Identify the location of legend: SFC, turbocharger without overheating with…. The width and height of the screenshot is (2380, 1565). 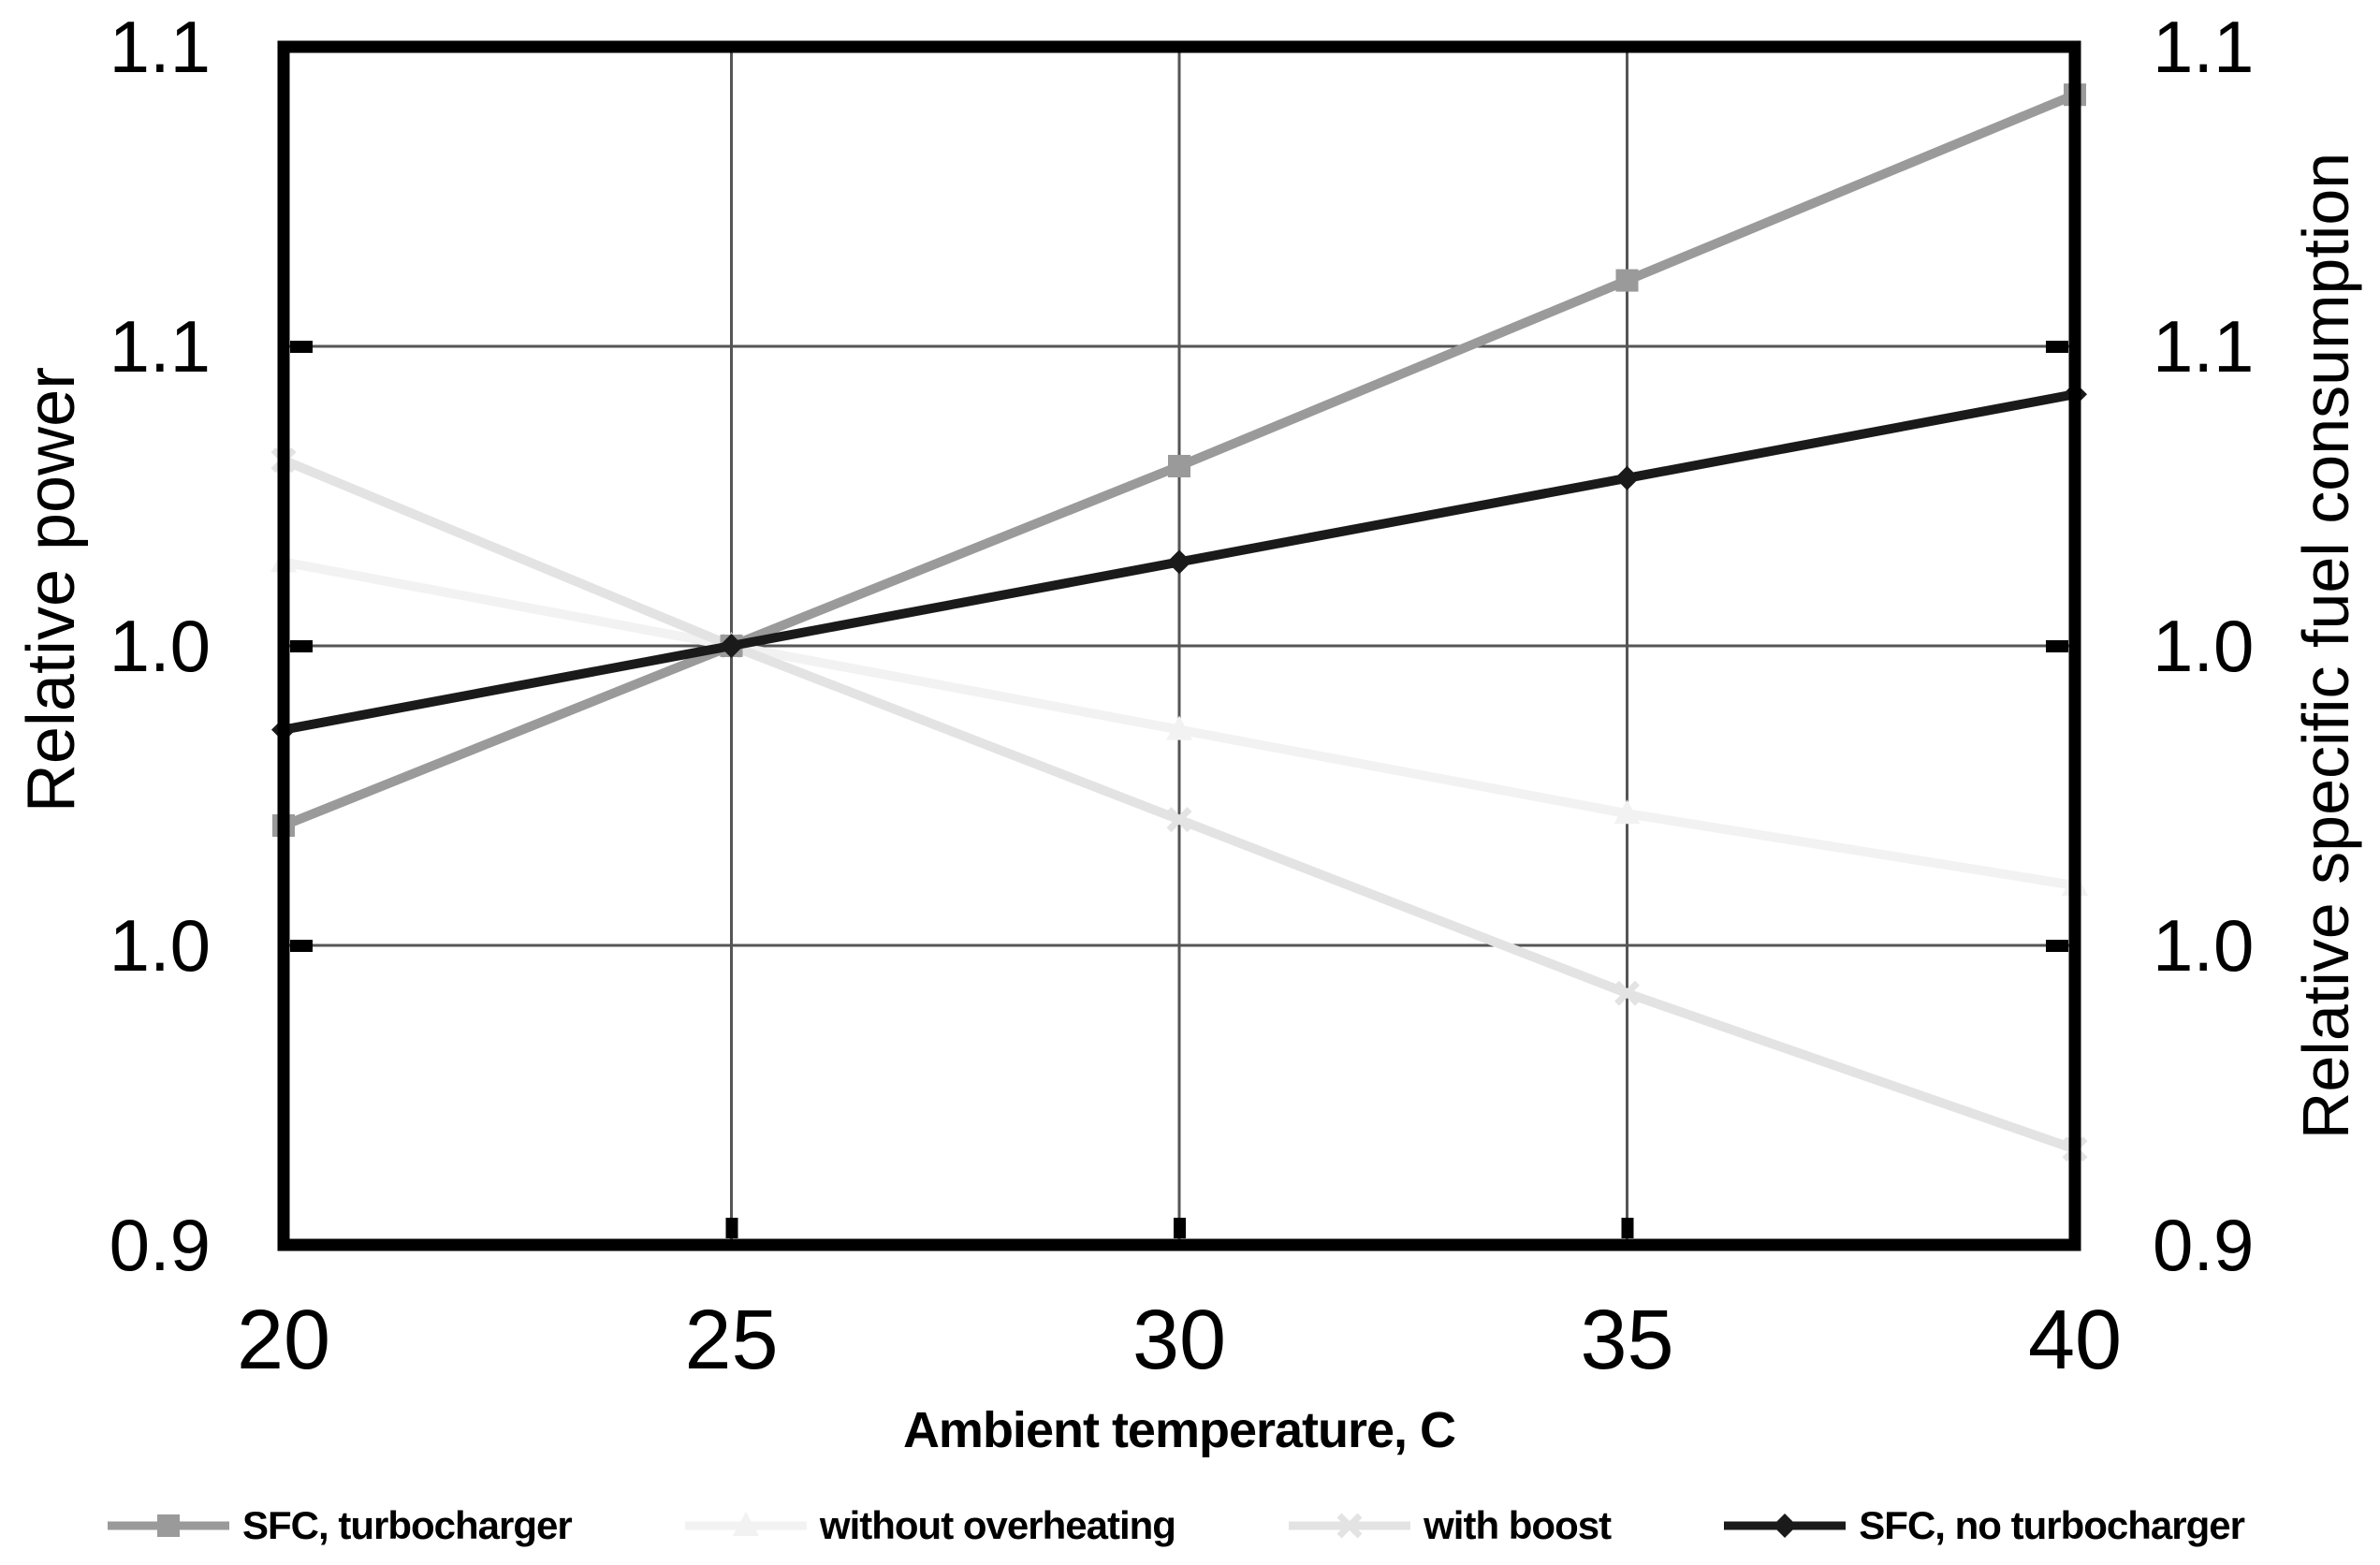
(1176, 1526).